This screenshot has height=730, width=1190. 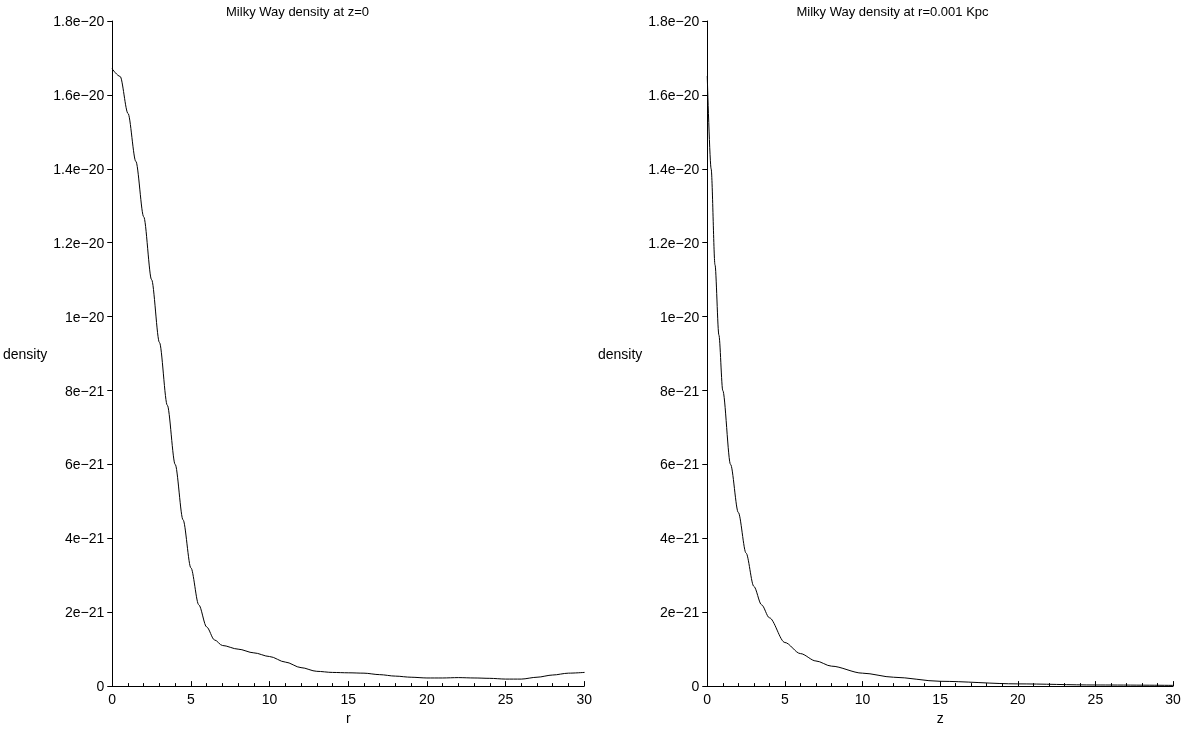 What do you see at coordinates (940, 718) in the screenshot?
I see `x-axis-title: z` at bounding box center [940, 718].